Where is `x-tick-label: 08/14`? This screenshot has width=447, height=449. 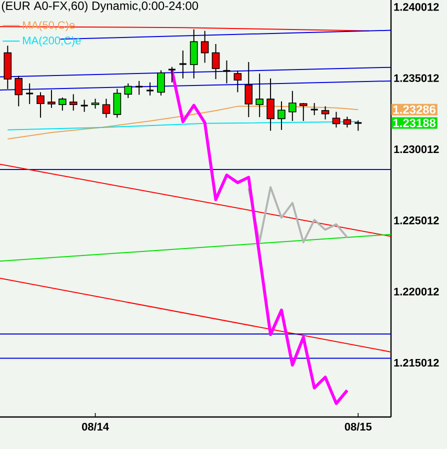 x-tick-label: 08/14 is located at coordinates (95, 426).